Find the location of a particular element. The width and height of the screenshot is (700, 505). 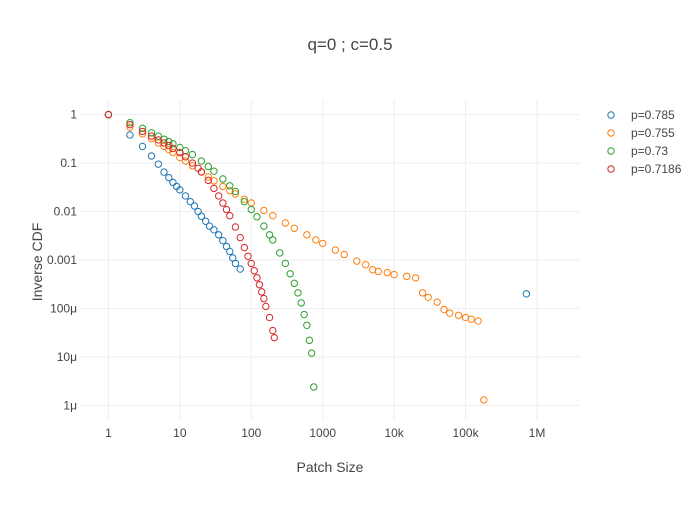

legend-item: p=0.755 is located at coordinates (641, 133).